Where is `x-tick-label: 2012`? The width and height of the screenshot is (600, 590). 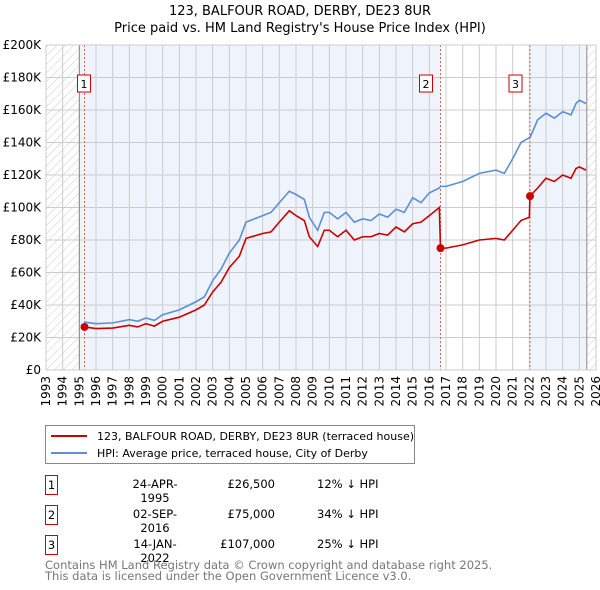
x-tick-label: 2012 is located at coordinates (363, 391).